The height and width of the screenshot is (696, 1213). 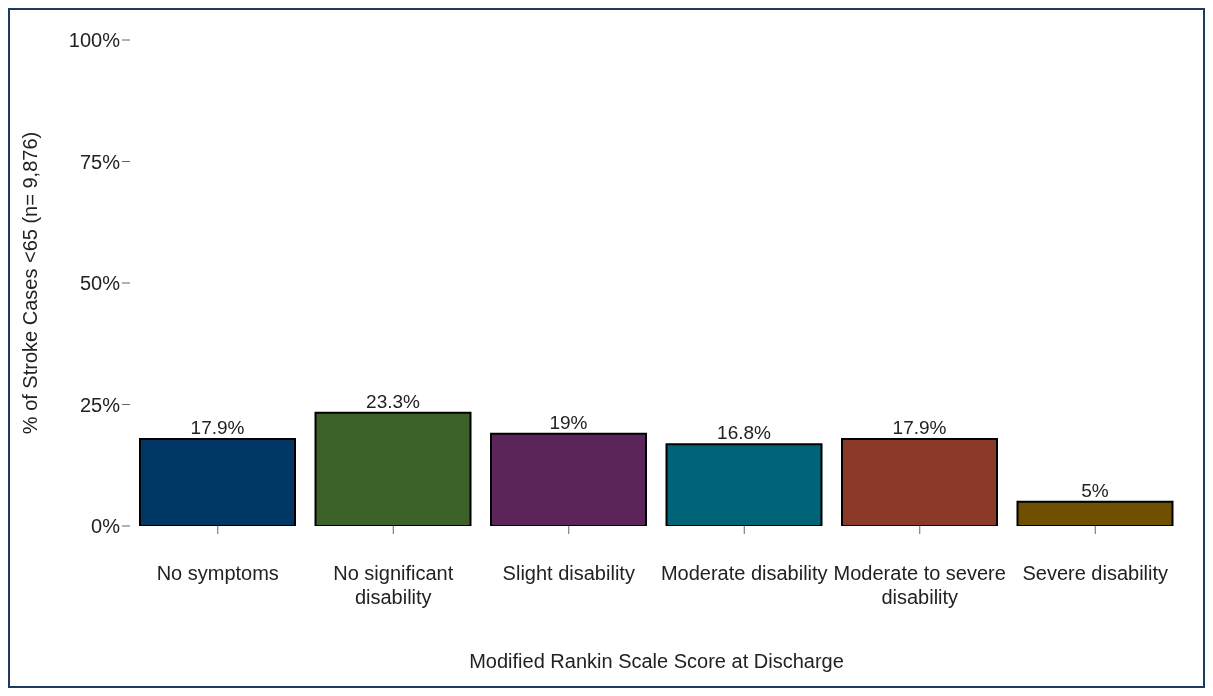 I want to click on x-axis-title: Modified Rankin Scale Score at Discharge, so click(x=656, y=661).